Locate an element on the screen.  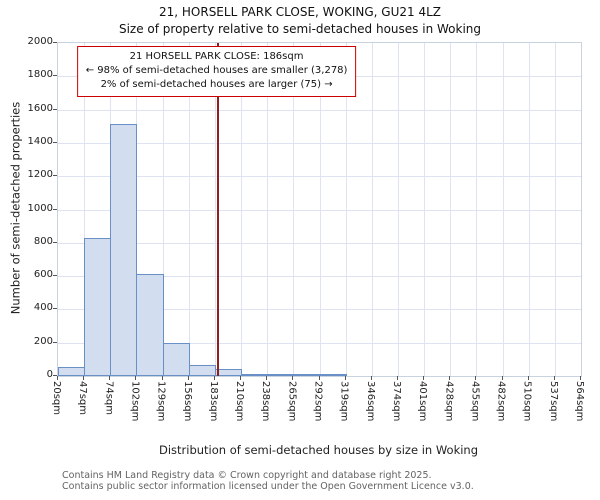
x-tick-label: 183sqm is located at coordinates (213, 401).